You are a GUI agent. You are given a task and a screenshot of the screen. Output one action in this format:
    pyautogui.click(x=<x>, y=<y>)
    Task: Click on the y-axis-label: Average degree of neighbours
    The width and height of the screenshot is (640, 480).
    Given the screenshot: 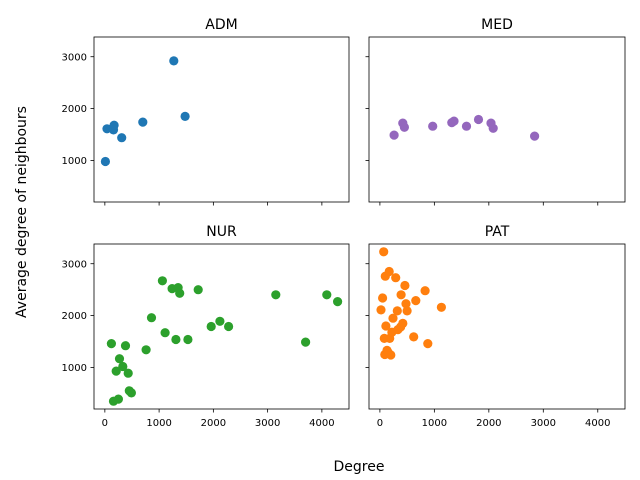 What is the action you would take?
    pyautogui.click(x=22, y=212)
    